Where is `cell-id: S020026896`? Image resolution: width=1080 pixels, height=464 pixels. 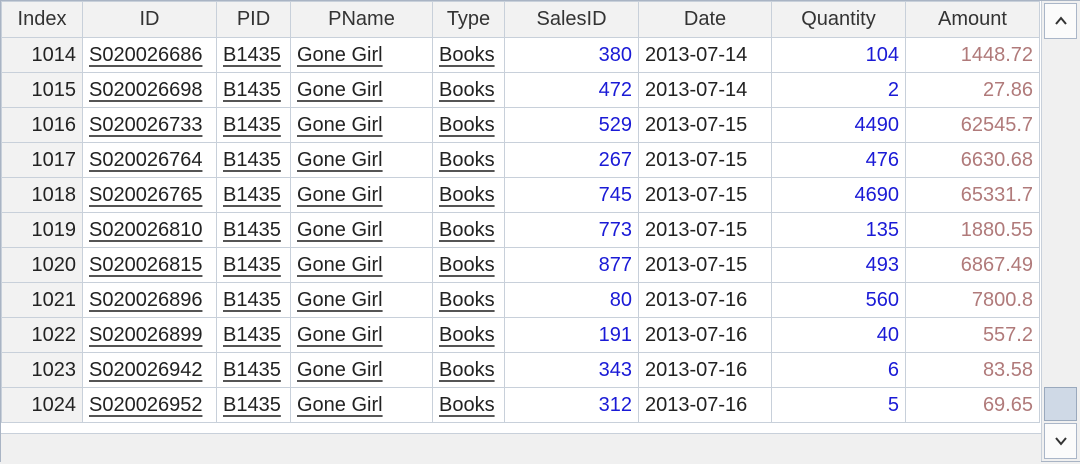
cell-id: S020026896 is located at coordinates (149, 300).